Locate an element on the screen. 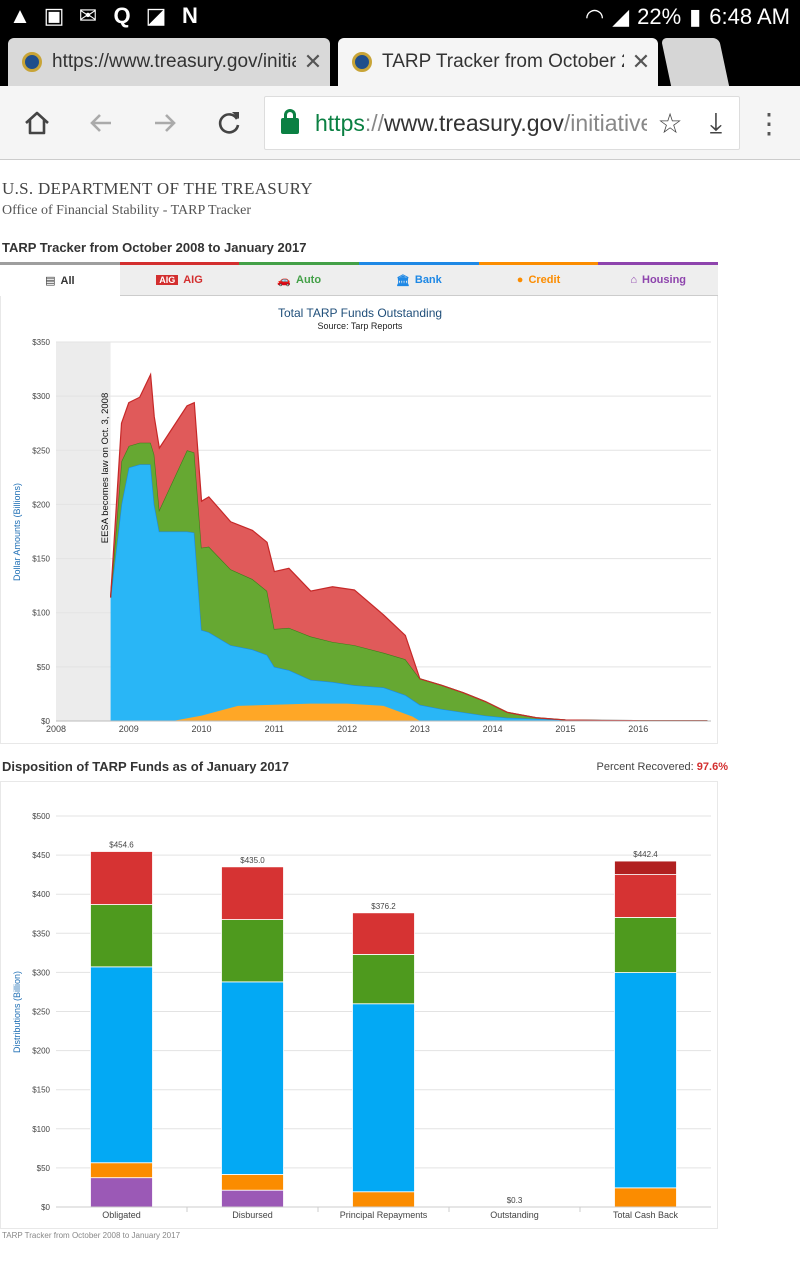  tab-bank: 🏛 Bank is located at coordinates (419, 279).